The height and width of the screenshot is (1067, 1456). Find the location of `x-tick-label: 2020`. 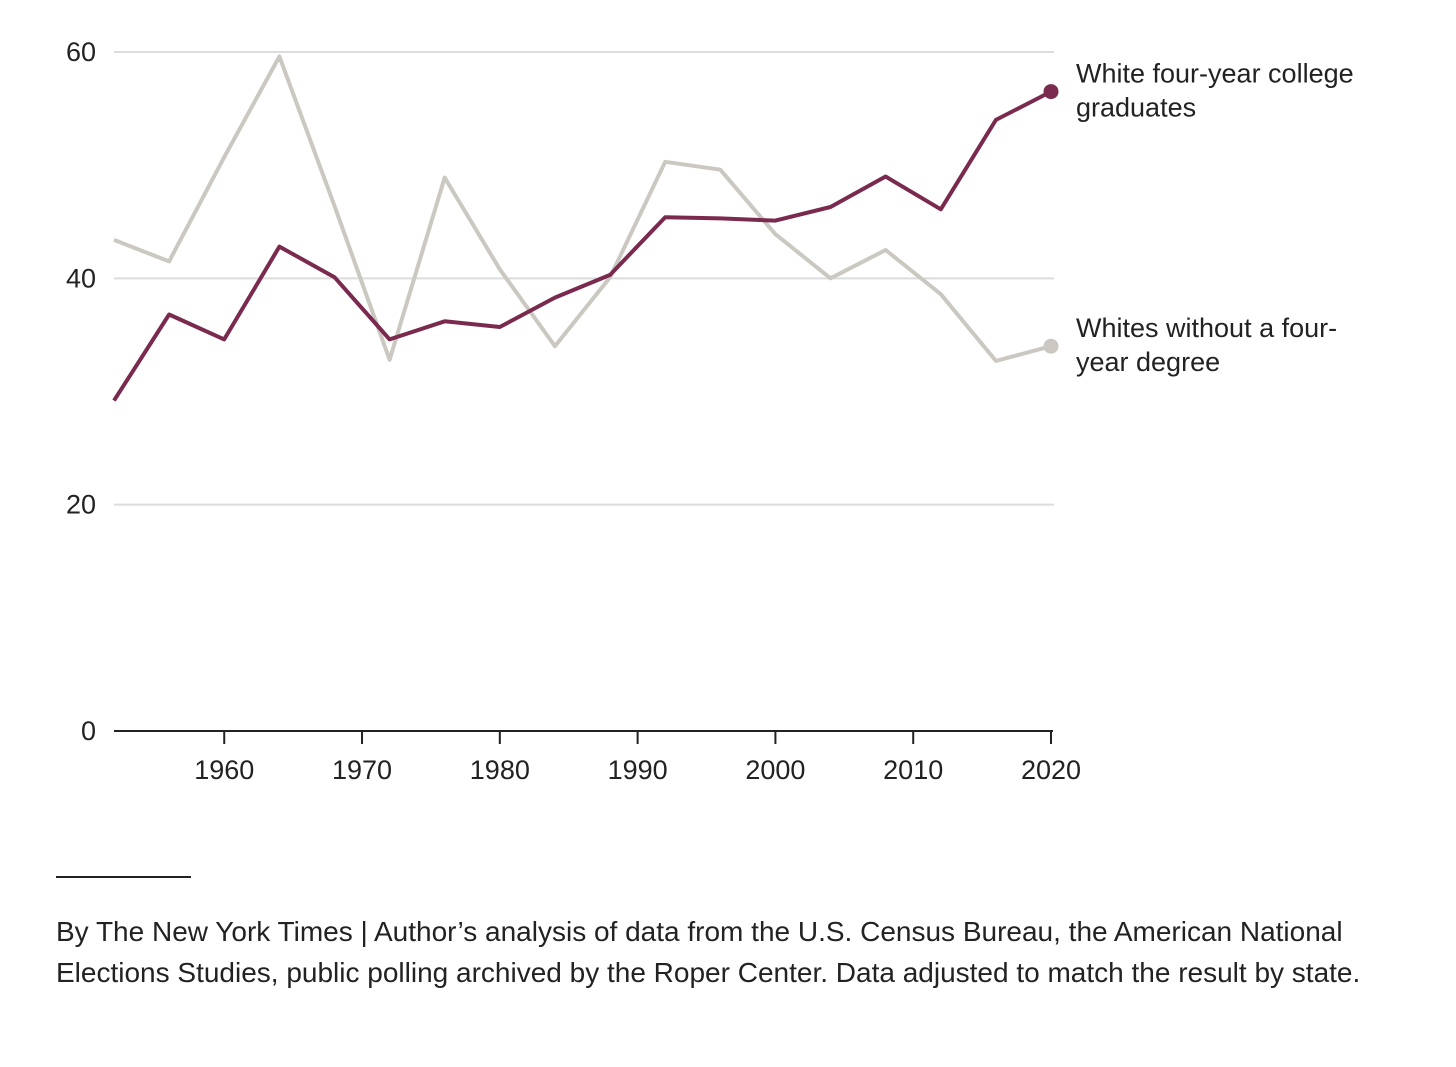

x-tick-label: 2020 is located at coordinates (1051, 770).